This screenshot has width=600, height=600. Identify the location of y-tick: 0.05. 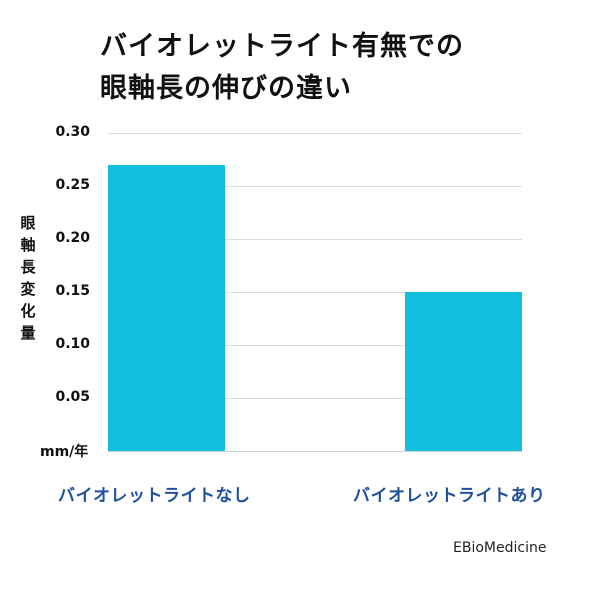
(72, 397).